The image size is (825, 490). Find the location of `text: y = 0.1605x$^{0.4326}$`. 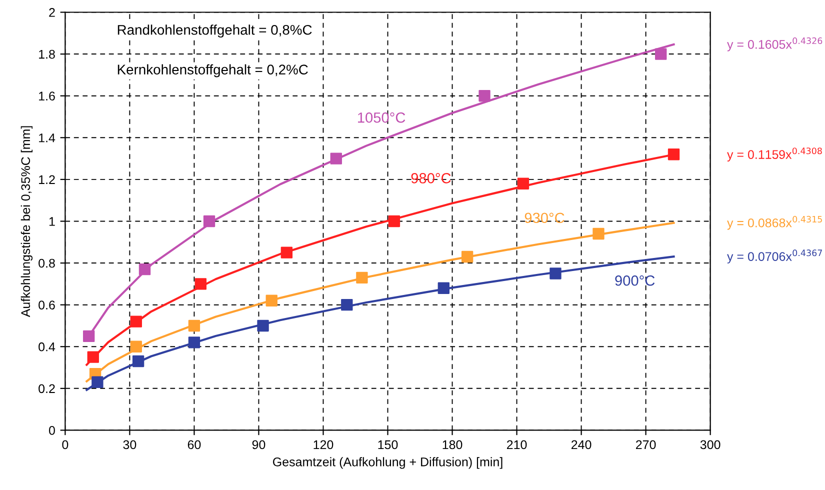

text: y = 0.1605x$^{0.4326}$ is located at coordinates (774, 44).